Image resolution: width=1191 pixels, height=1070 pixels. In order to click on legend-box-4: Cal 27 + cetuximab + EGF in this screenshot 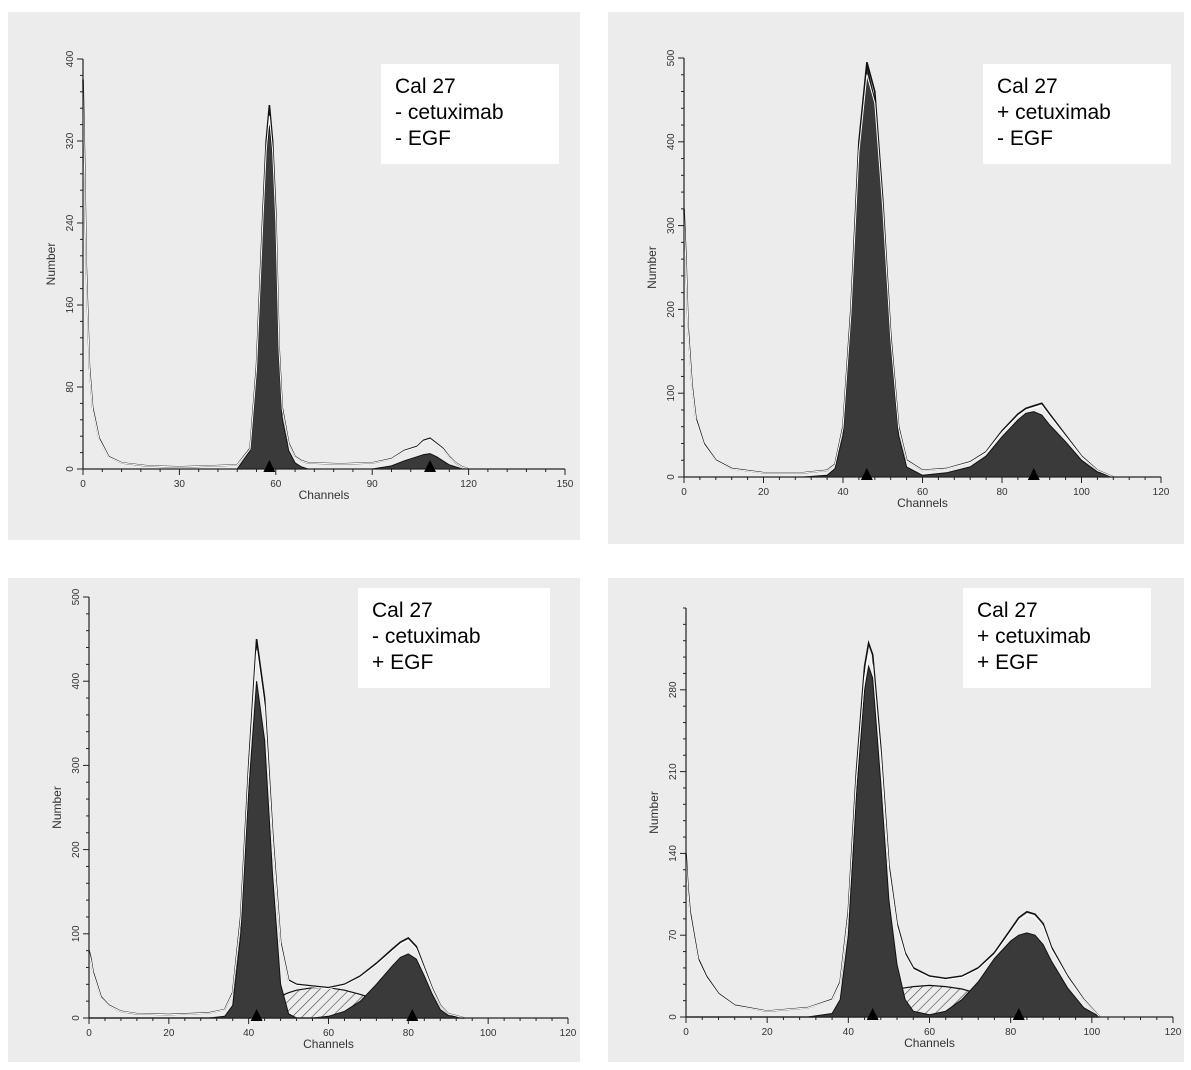, I will do `click(1057, 638)`.